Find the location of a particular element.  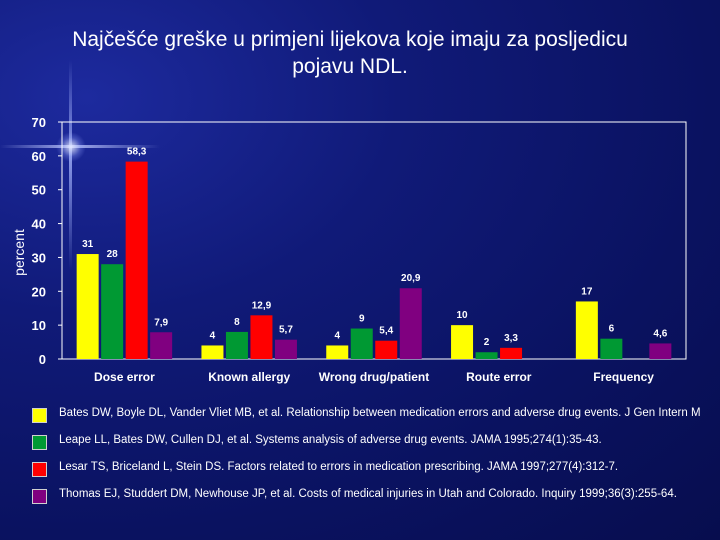

lens-flare-glow is located at coordinates (71, 147).